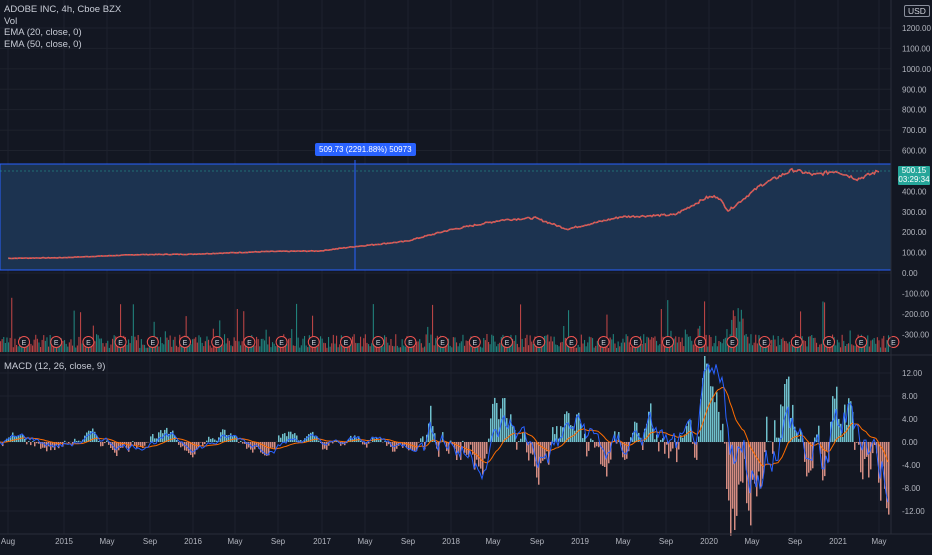 The height and width of the screenshot is (555, 932). Describe the element at coordinates (916, 334) in the screenshot. I see `price-tick-label: -300.00` at that location.